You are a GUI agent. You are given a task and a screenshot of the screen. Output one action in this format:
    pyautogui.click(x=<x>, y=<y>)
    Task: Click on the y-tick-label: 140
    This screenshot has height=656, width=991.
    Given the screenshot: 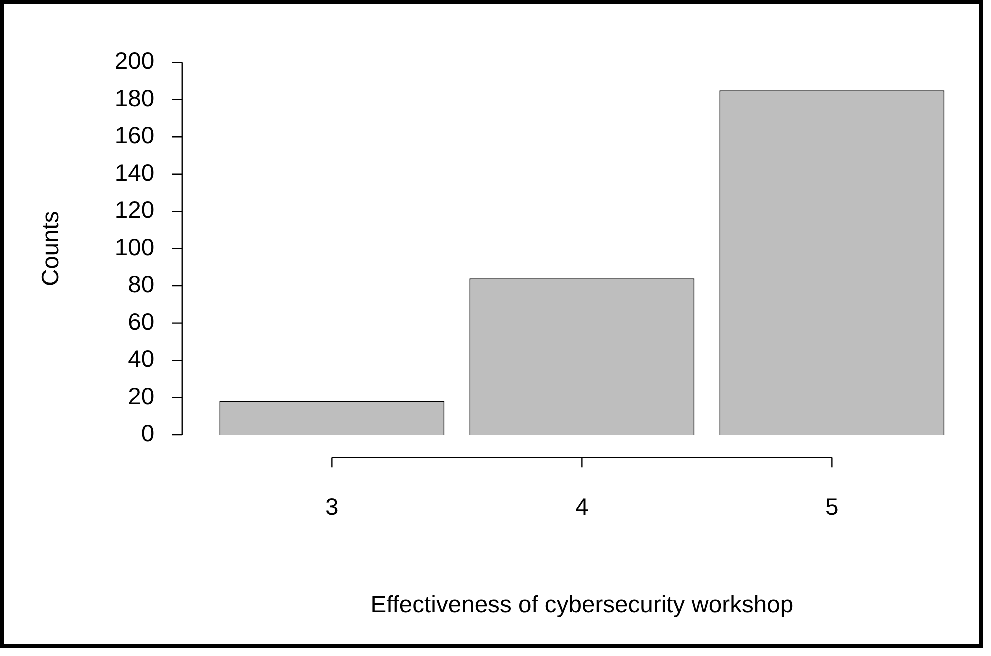 What is the action you would take?
    pyautogui.click(x=134, y=173)
    